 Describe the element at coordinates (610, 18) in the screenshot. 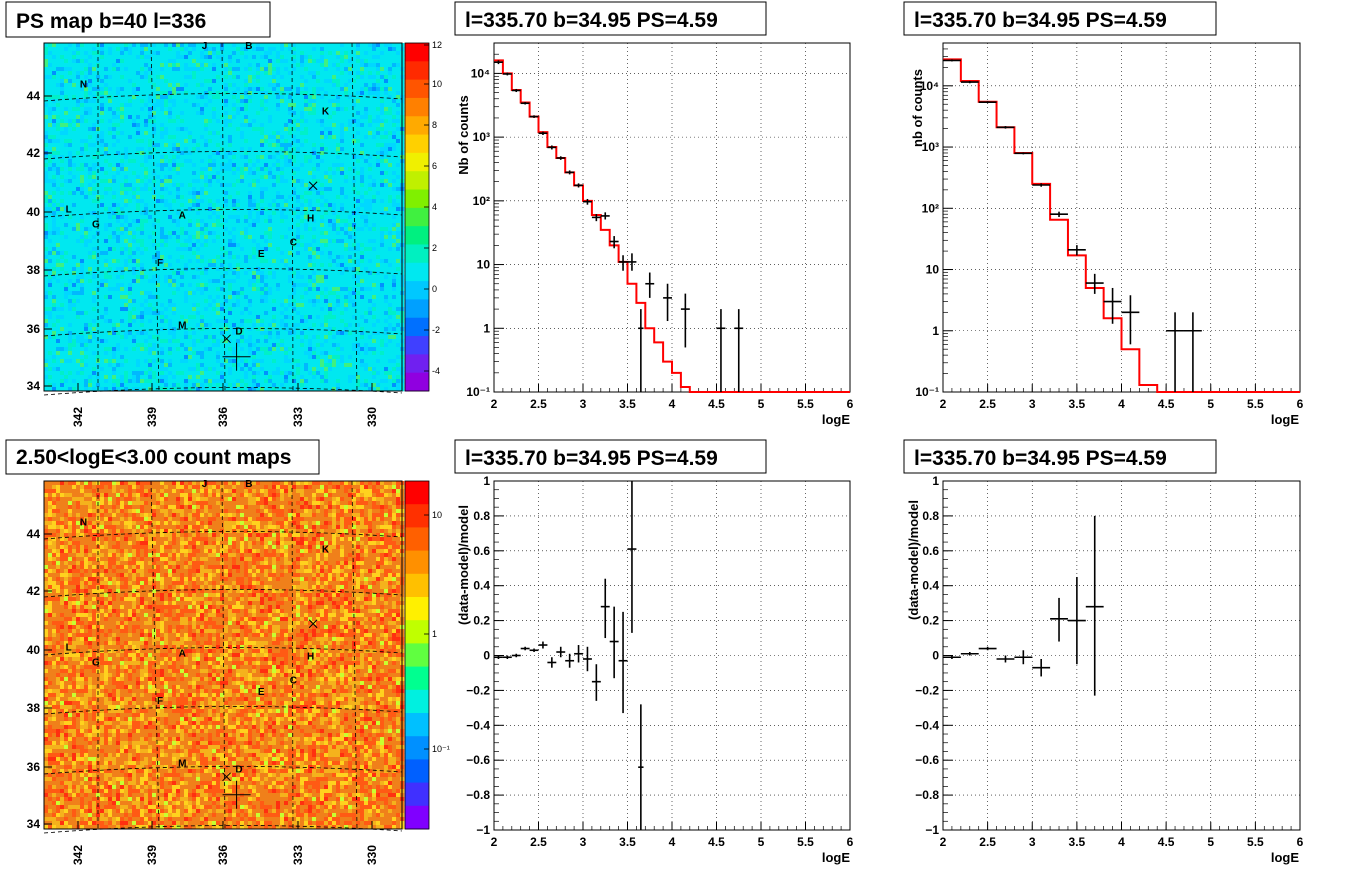

I see `spec1-title-box: l=335.70 b=34.95 PS=4.59` at that location.